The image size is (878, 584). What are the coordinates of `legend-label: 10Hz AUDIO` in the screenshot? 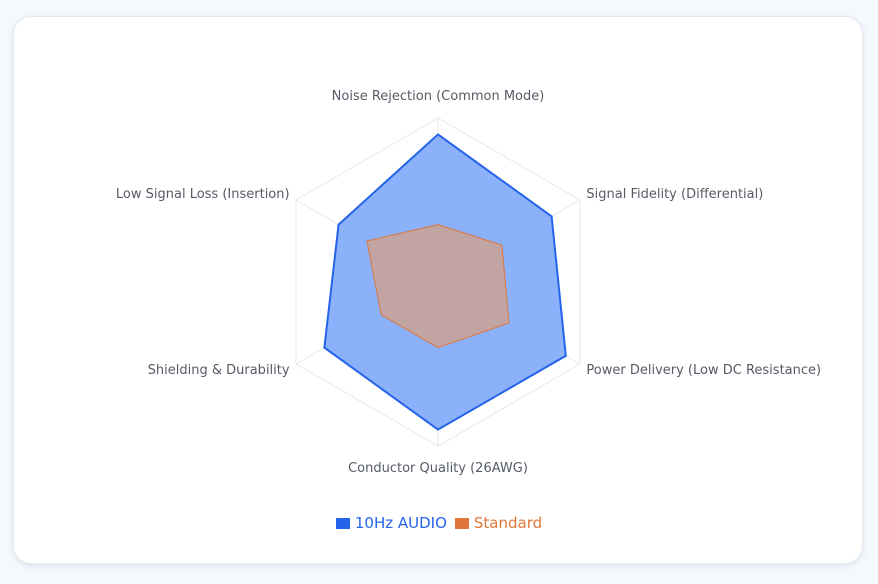 It's located at (400, 523).